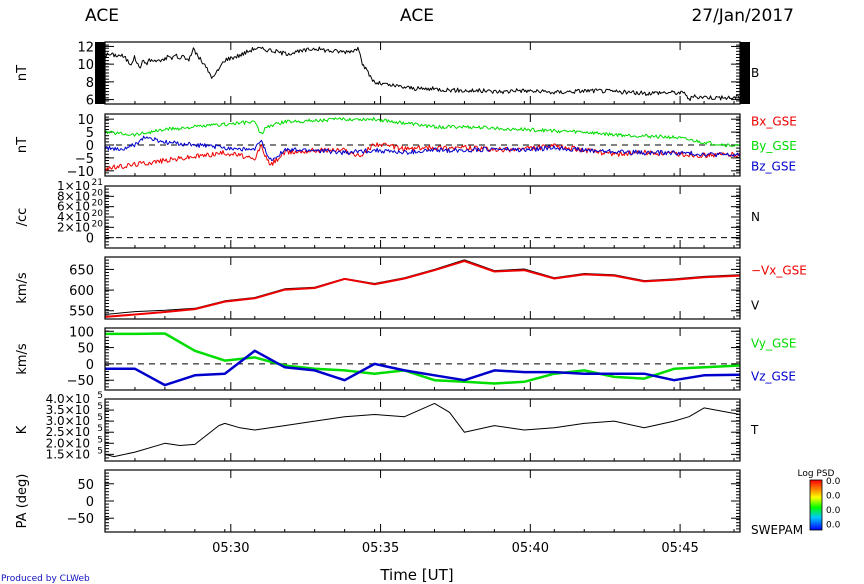  What do you see at coordinates (755, 217) in the screenshot?
I see `legend-n: N` at bounding box center [755, 217].